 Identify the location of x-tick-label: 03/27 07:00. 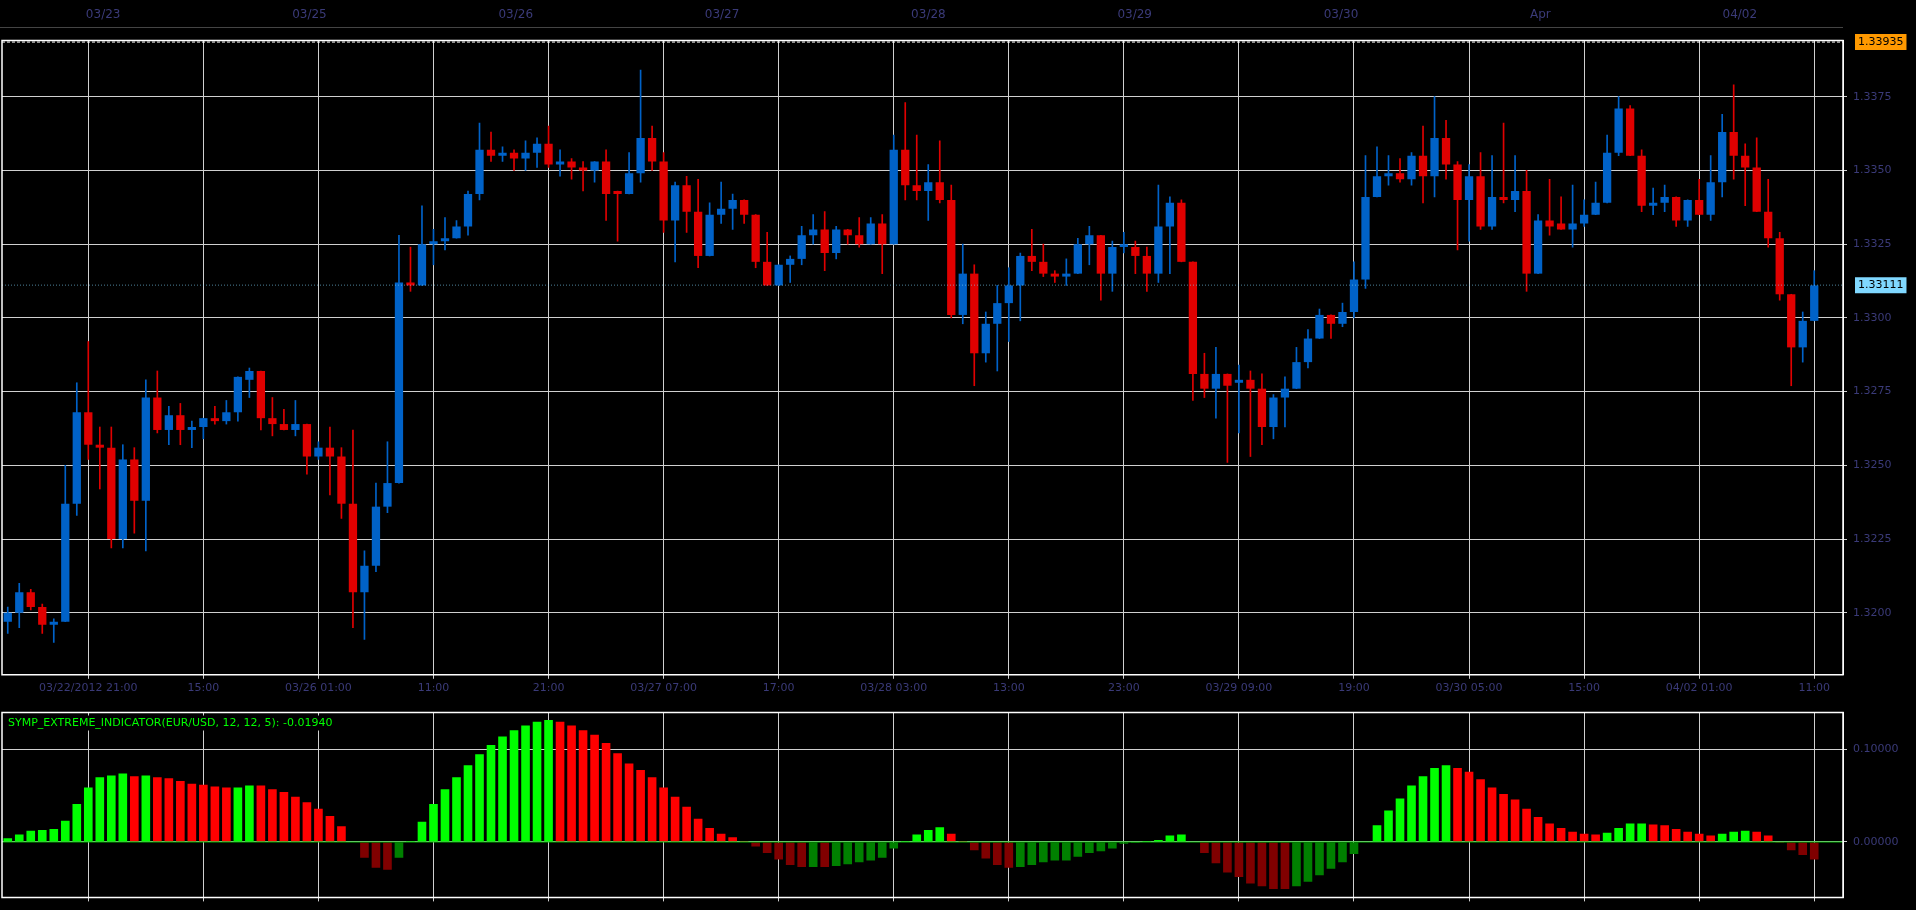
(664, 688).